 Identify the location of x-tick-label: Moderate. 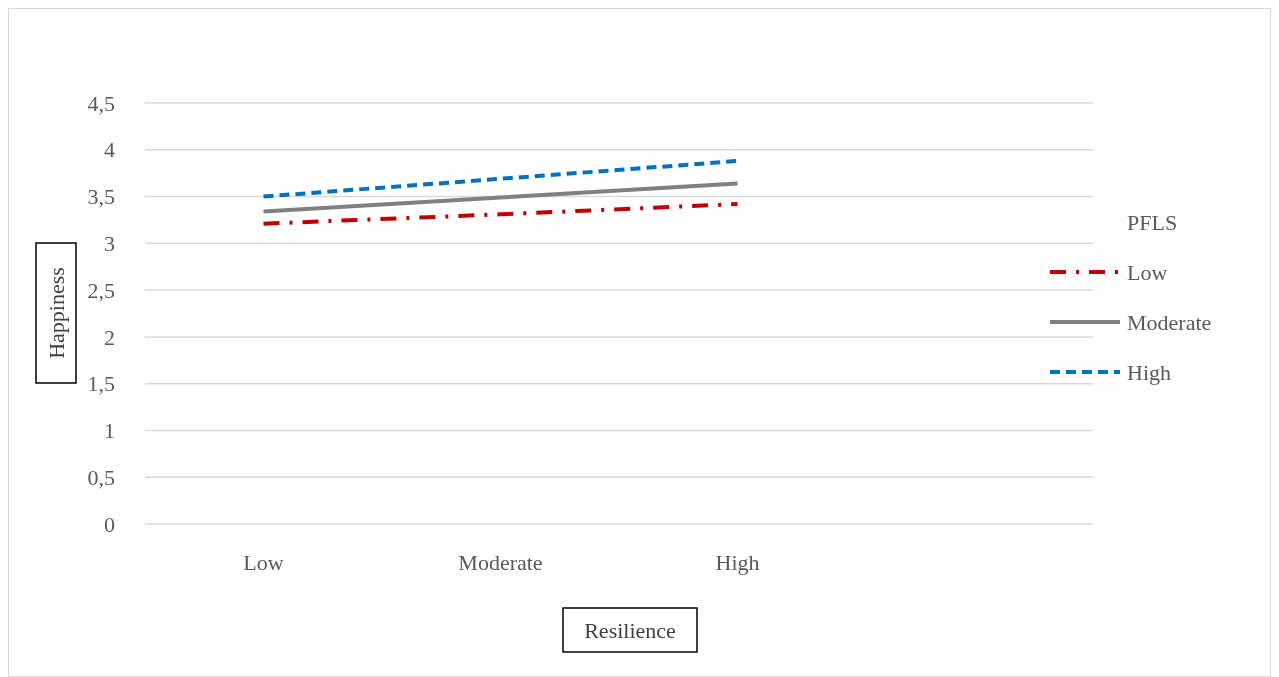
(500, 562).